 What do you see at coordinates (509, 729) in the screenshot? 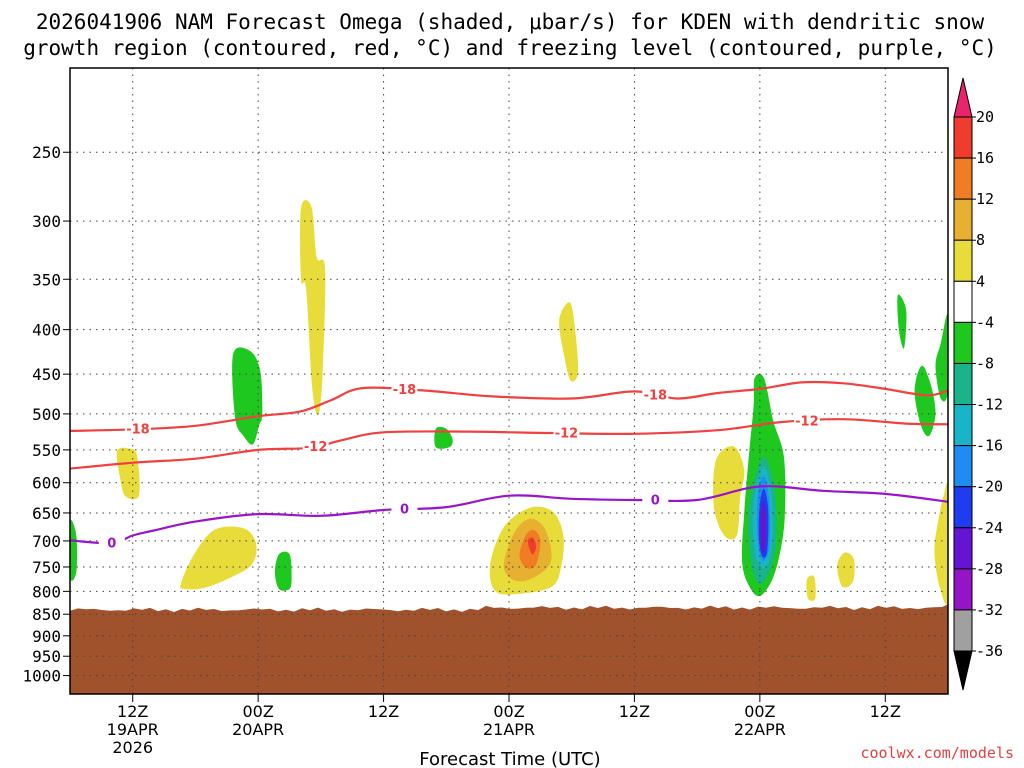
I see `x-tick-label: 21APR` at bounding box center [509, 729].